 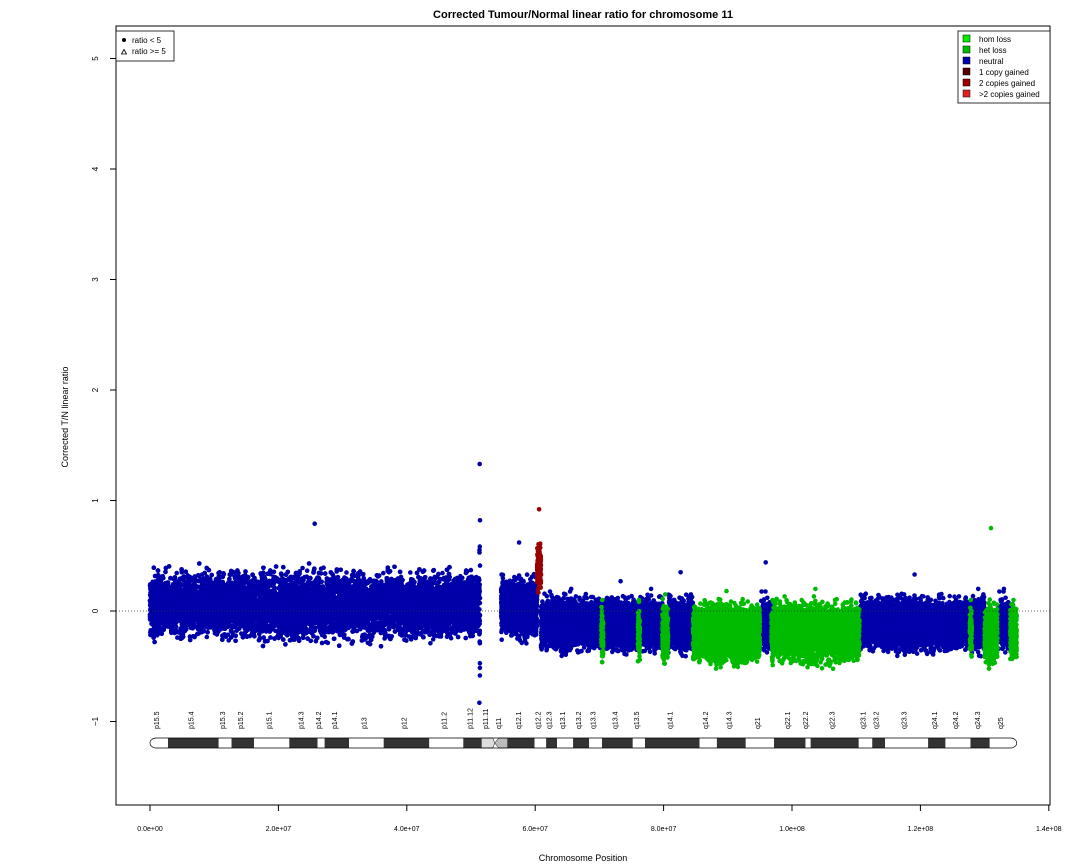 What do you see at coordinates (65, 417) in the screenshot?
I see `y-axis-label: Corrected T/N linear ratio` at bounding box center [65, 417].